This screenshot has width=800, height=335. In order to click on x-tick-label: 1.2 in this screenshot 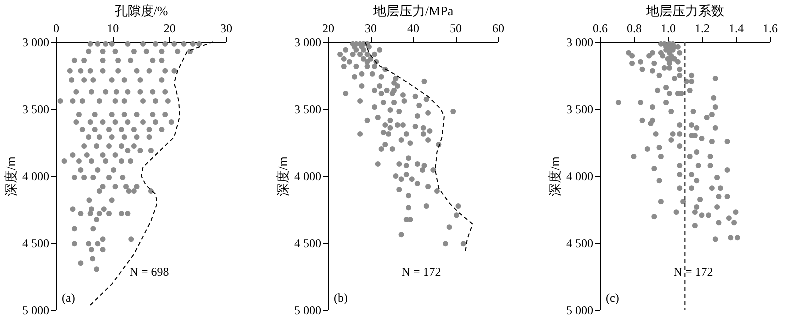, I will do `click(702, 29)`.